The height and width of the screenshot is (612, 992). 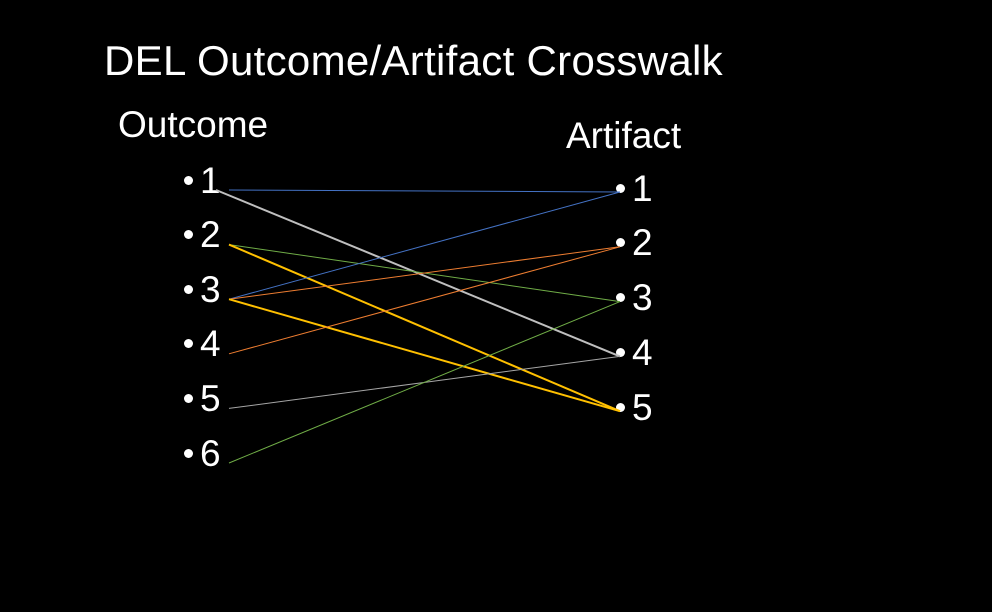 I want to click on outcome-item-6: 6, so click(x=202, y=453).